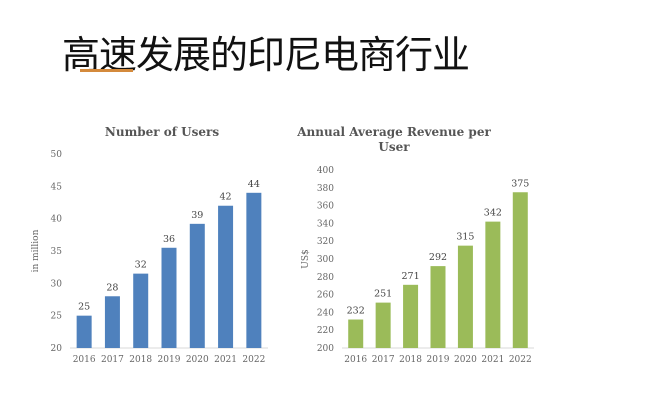 Image resolution: width=660 pixels, height=403 pixels. What do you see at coordinates (140, 360) in the screenshot?
I see `chart1-x-tick-label: 2018` at bounding box center [140, 360].